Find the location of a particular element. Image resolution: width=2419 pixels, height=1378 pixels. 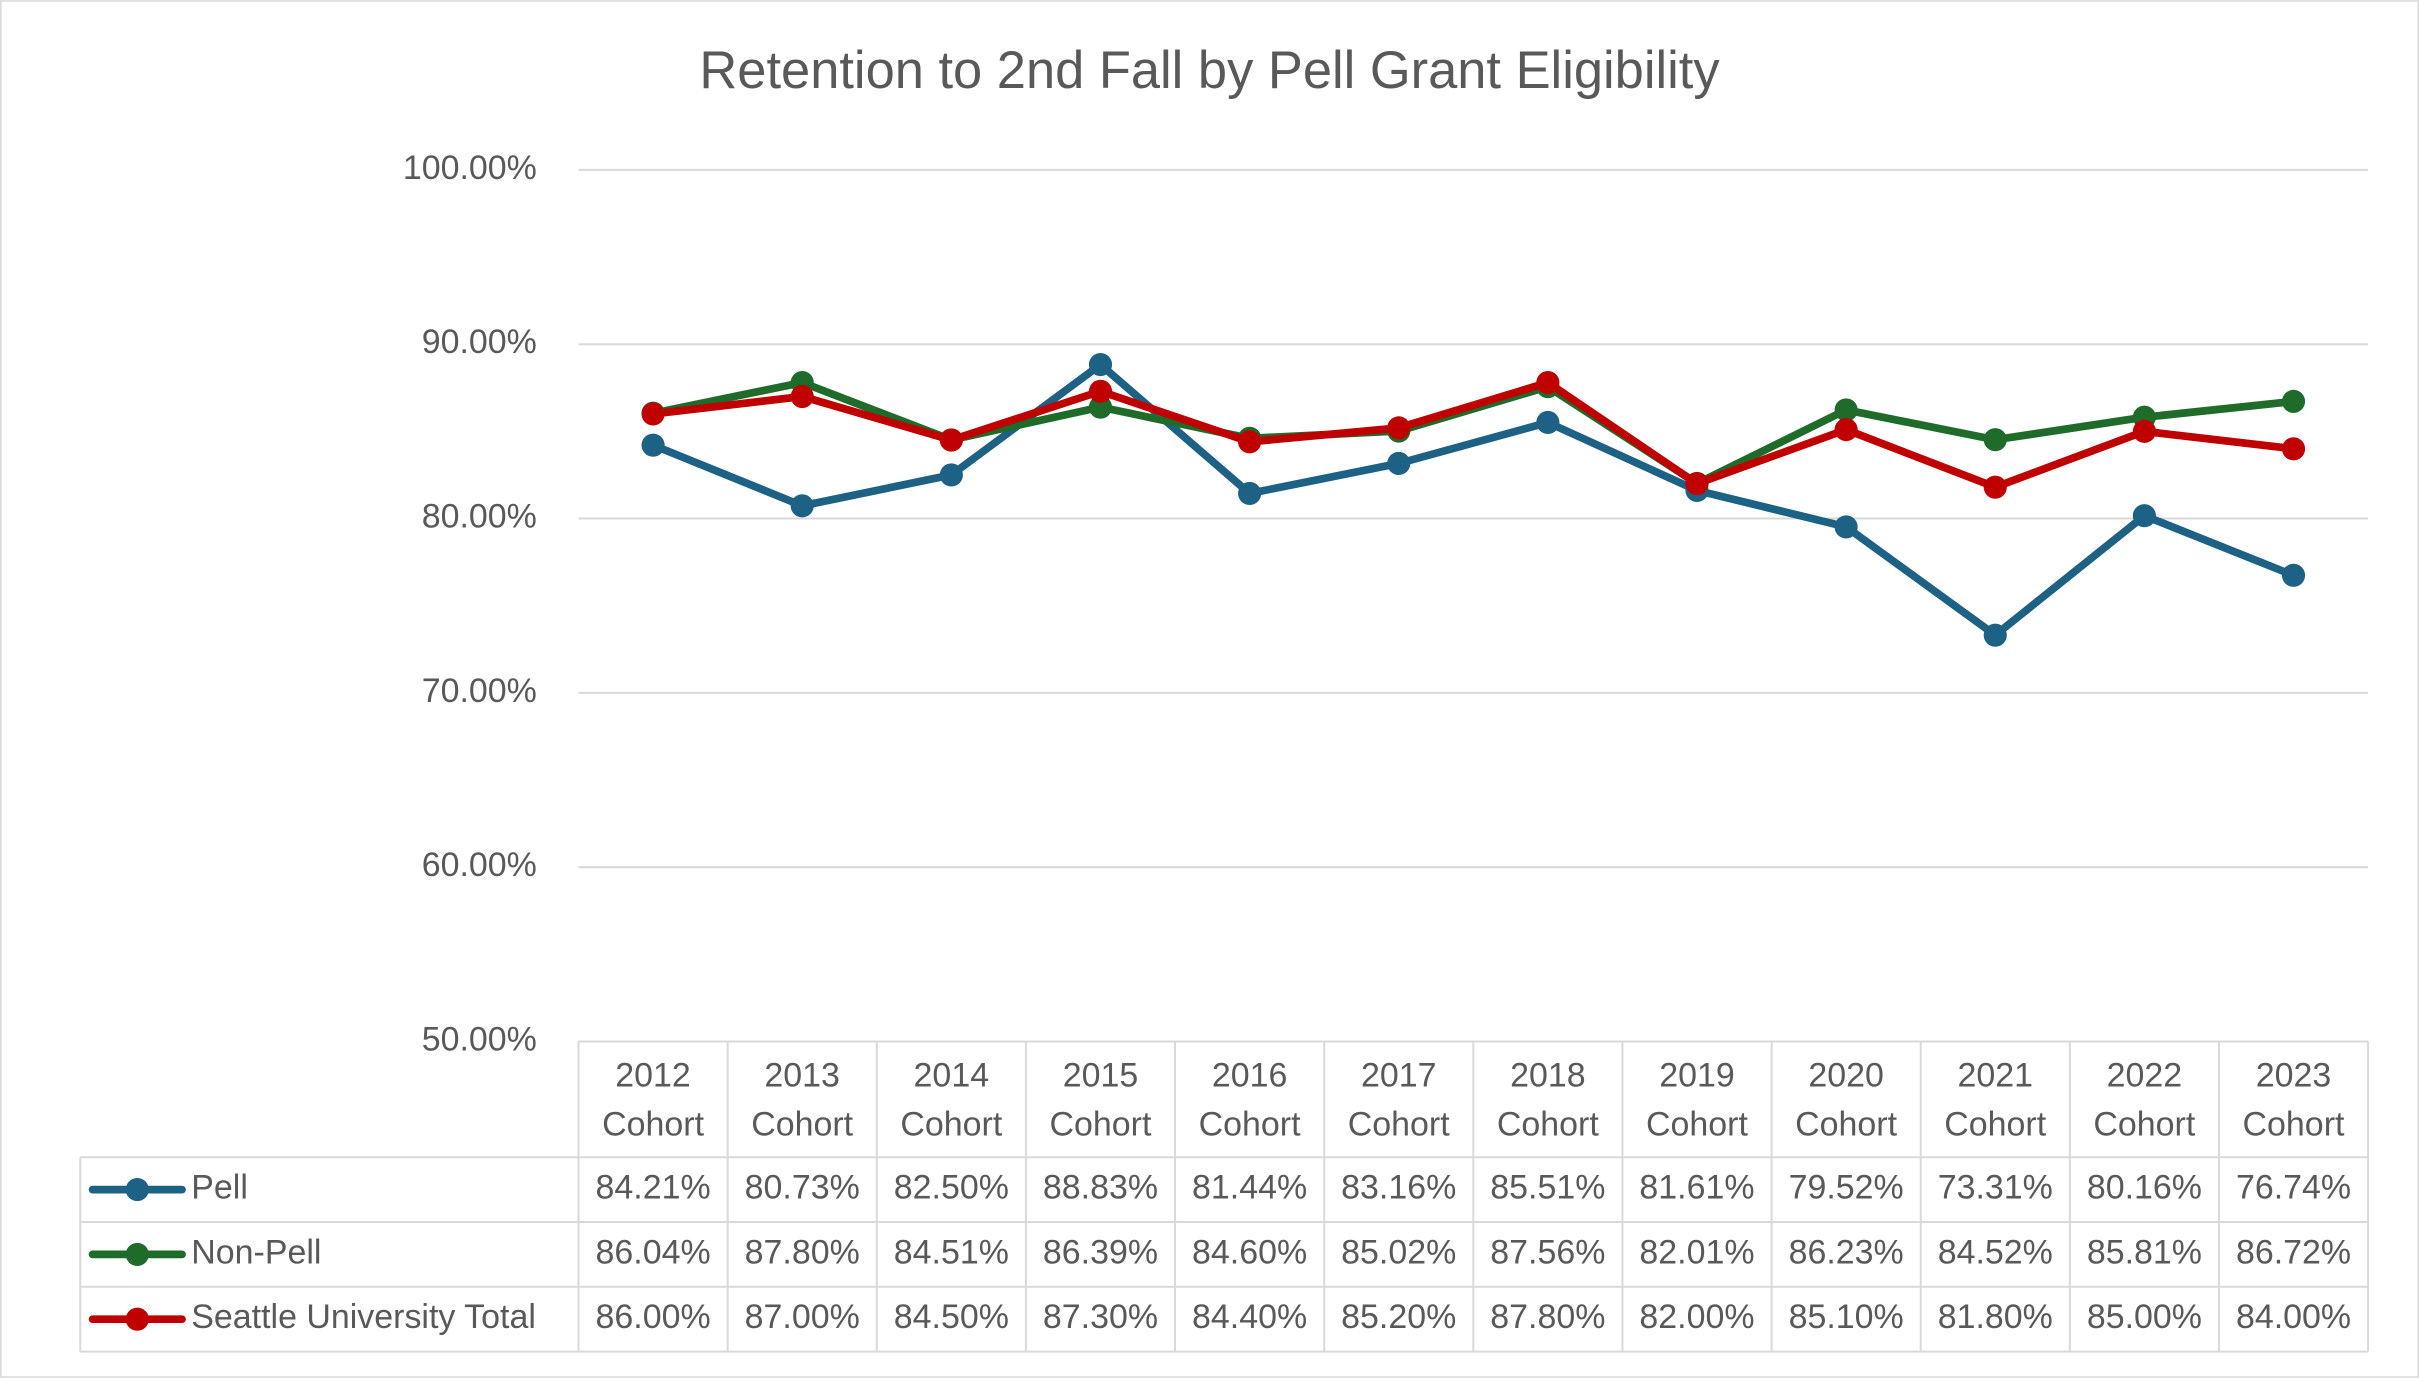

table-value: 84.40% is located at coordinates (1249, 1317).